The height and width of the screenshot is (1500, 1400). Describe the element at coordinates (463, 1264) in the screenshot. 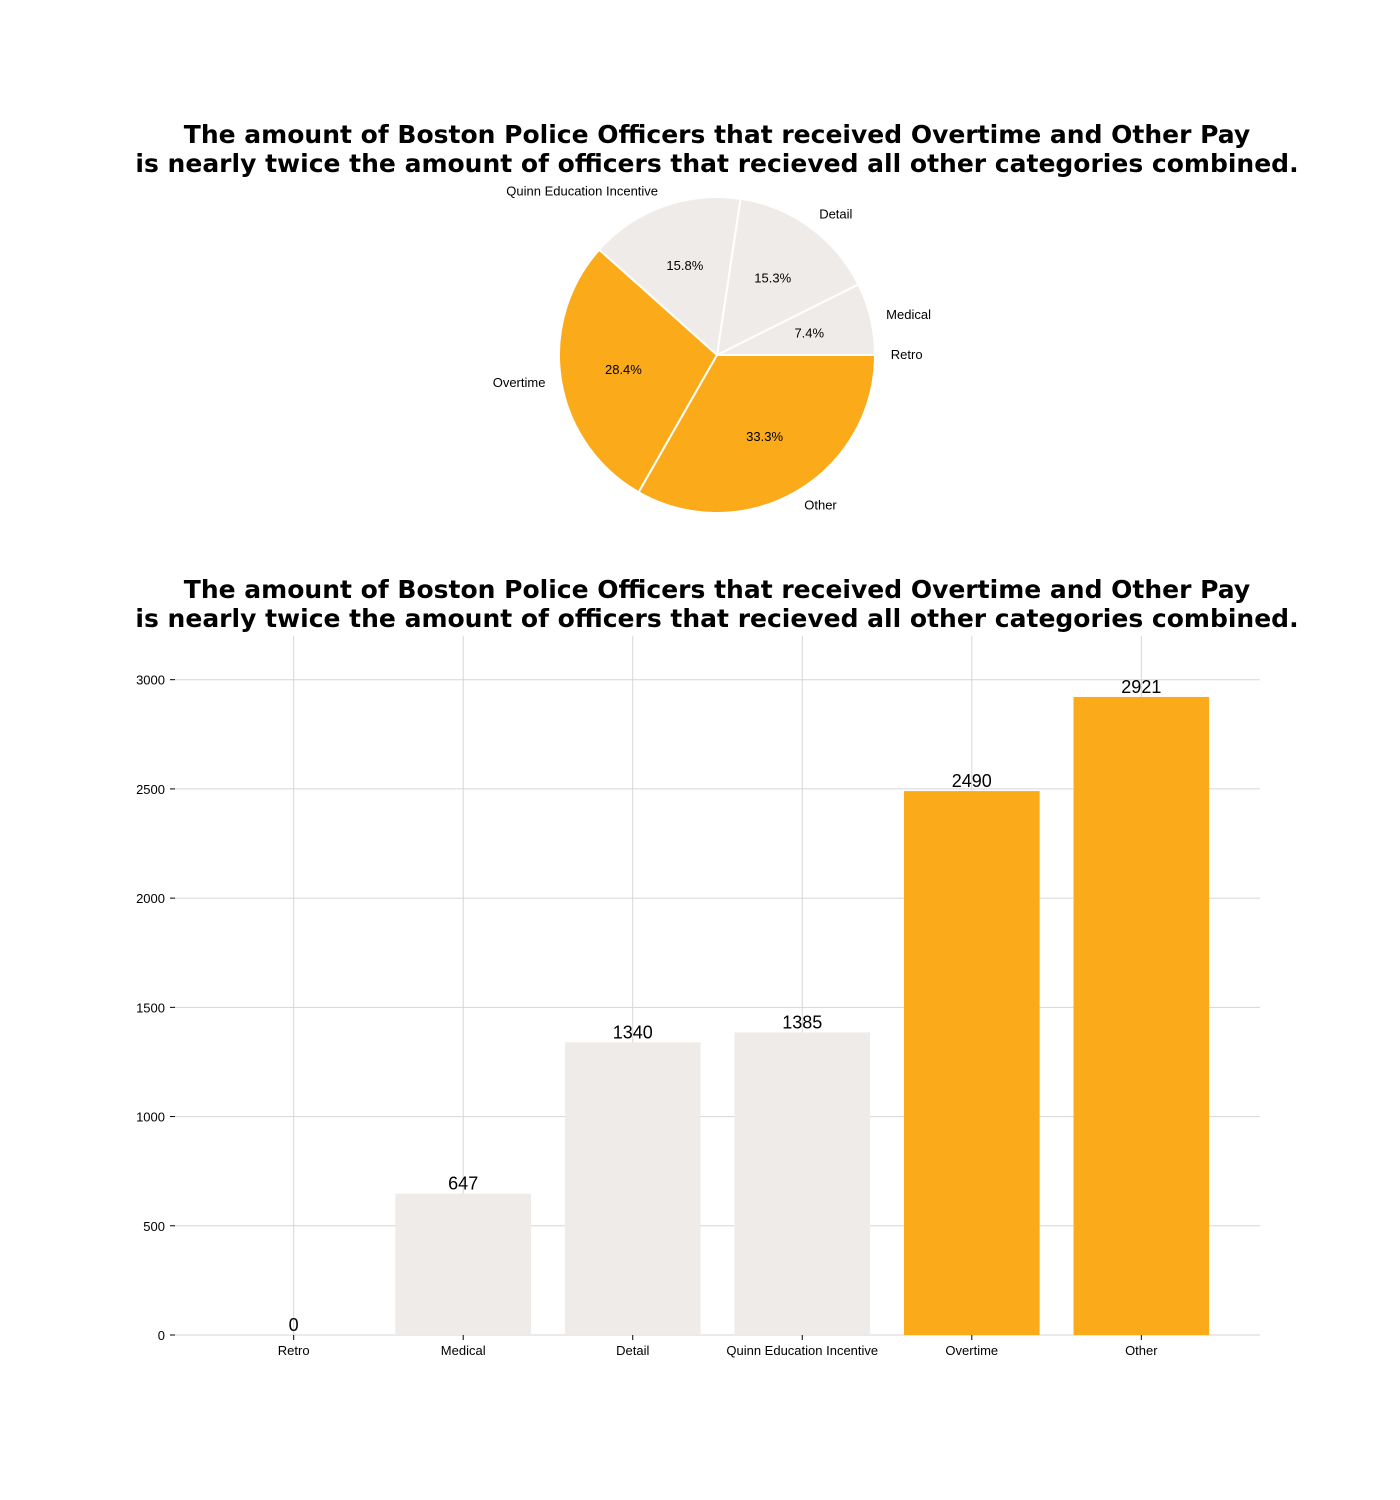

I see `bar-medical` at that location.